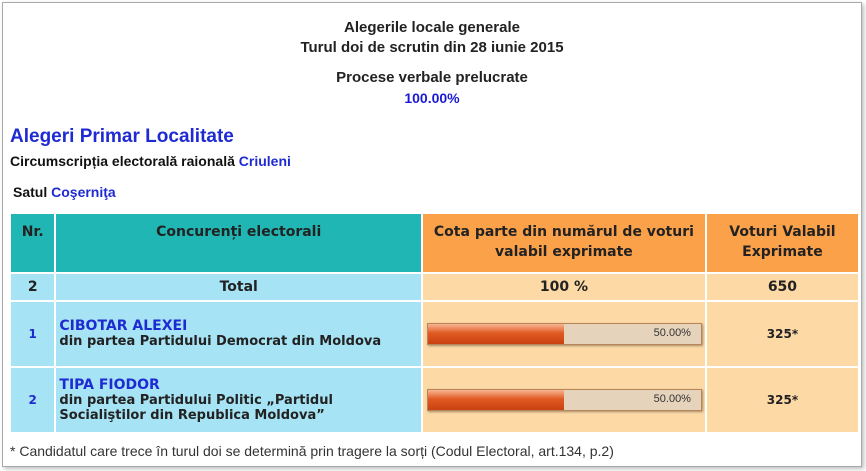  What do you see at coordinates (122, 161) in the screenshot?
I see `district-label: Circumscripția electorală raională` at bounding box center [122, 161].